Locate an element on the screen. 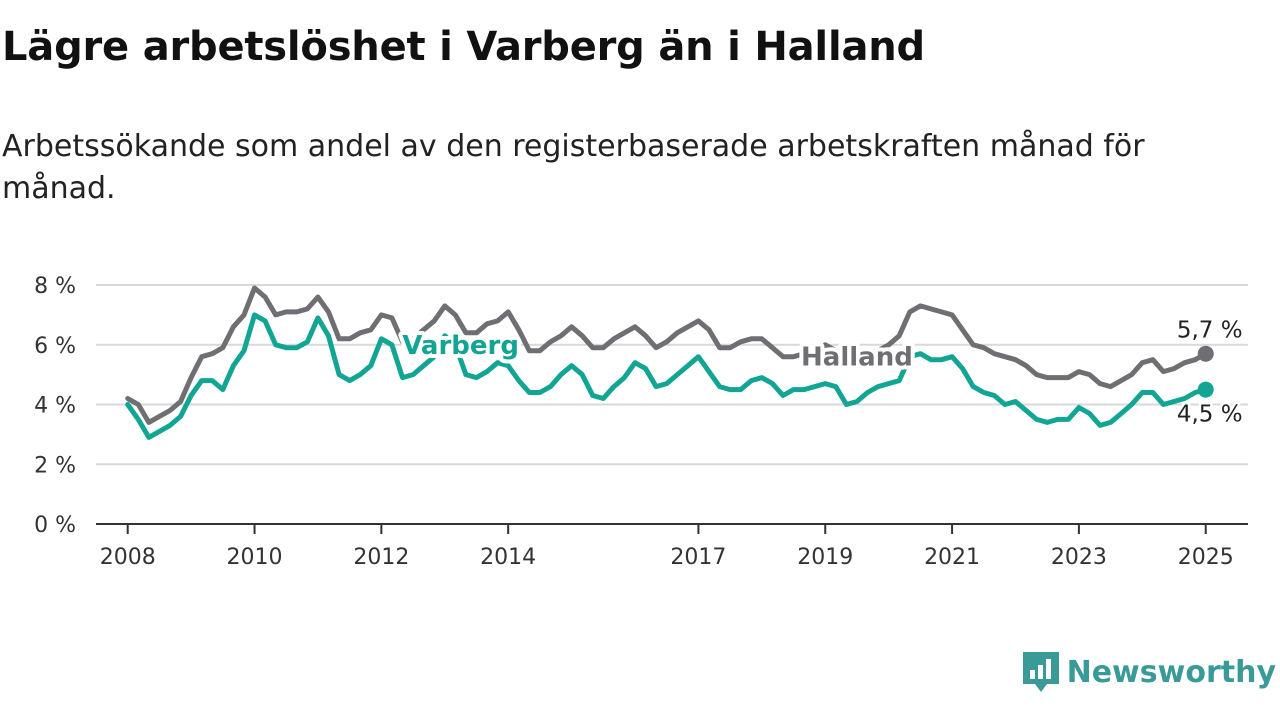 The width and height of the screenshot is (1280, 720). series-label-varberg: Varberg is located at coordinates (460, 346).